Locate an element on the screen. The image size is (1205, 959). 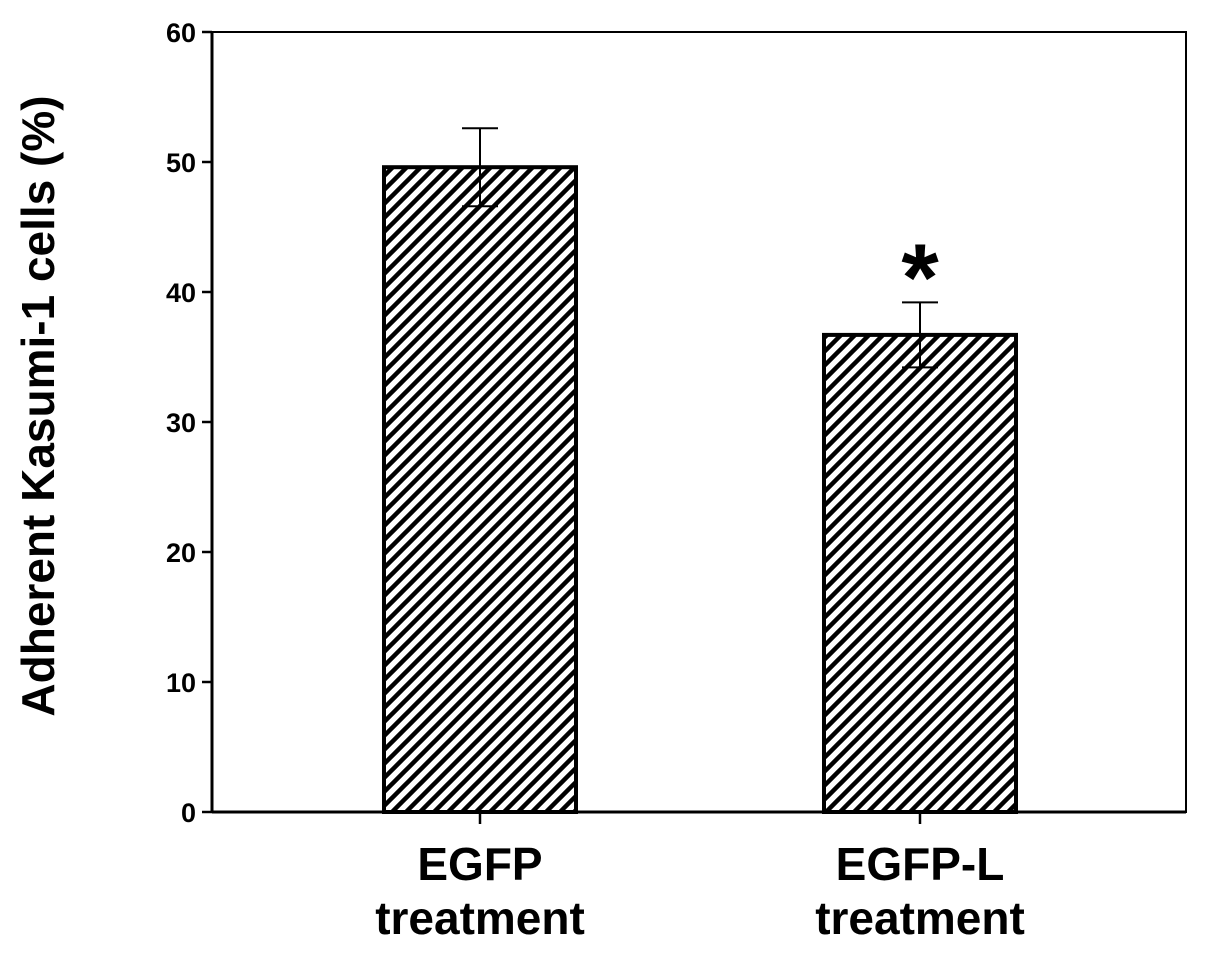
y-tick-label: 60 is located at coordinates (181, 33).